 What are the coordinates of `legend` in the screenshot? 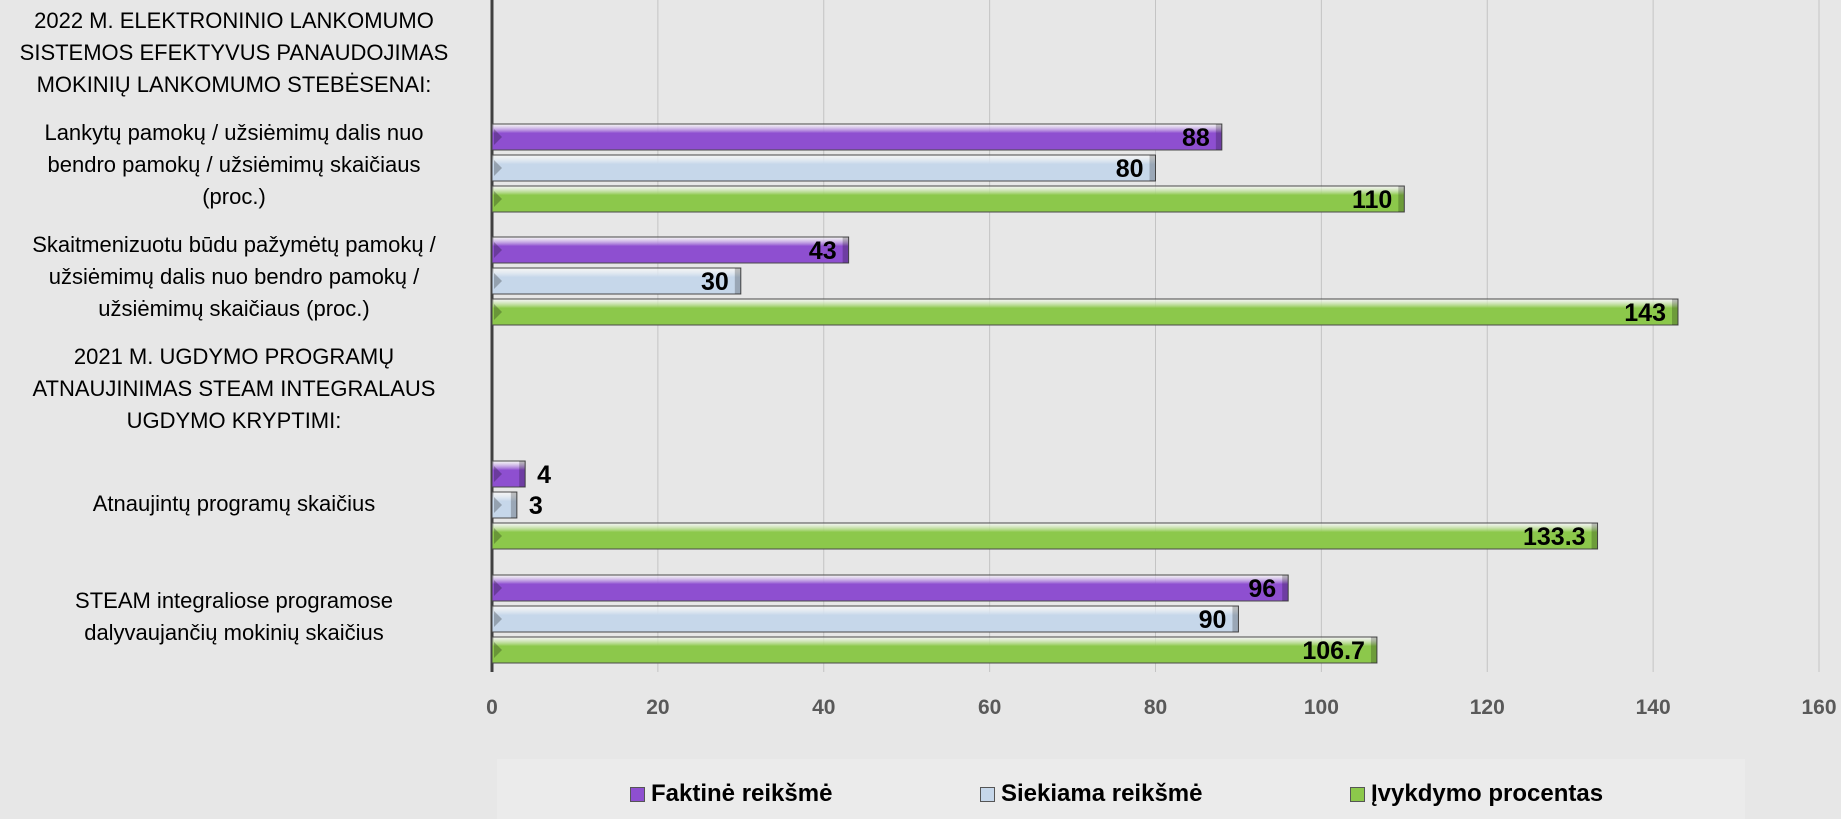 It's located at (1121, 789).